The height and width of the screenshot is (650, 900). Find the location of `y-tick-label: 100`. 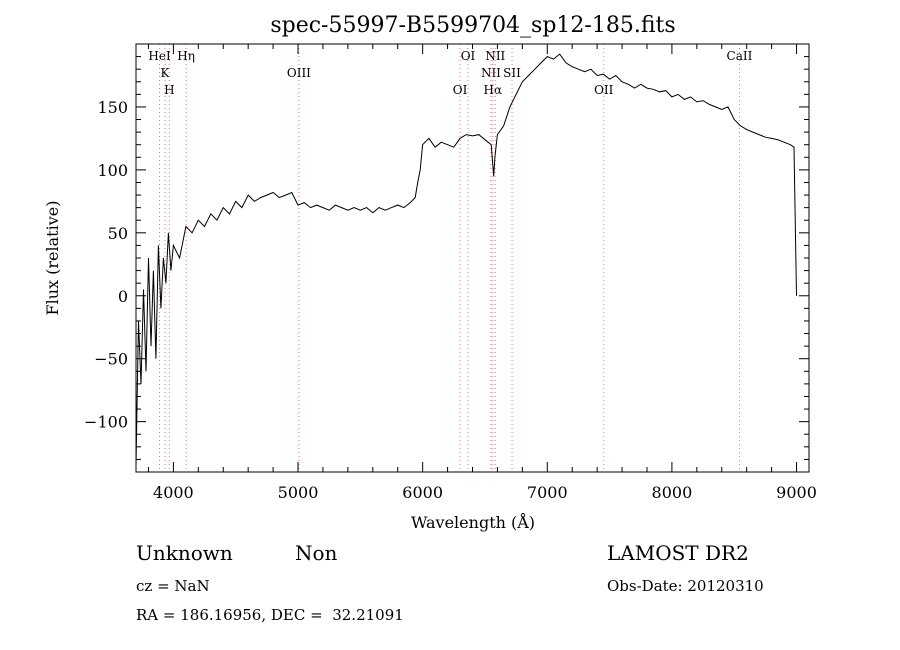

y-tick-label: 100 is located at coordinates (112, 170).